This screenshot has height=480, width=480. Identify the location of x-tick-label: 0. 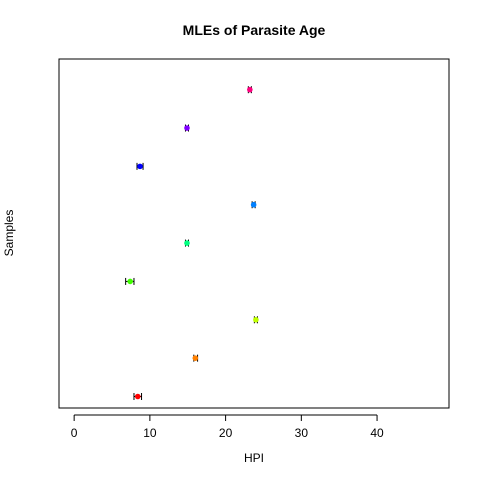
(74, 433).